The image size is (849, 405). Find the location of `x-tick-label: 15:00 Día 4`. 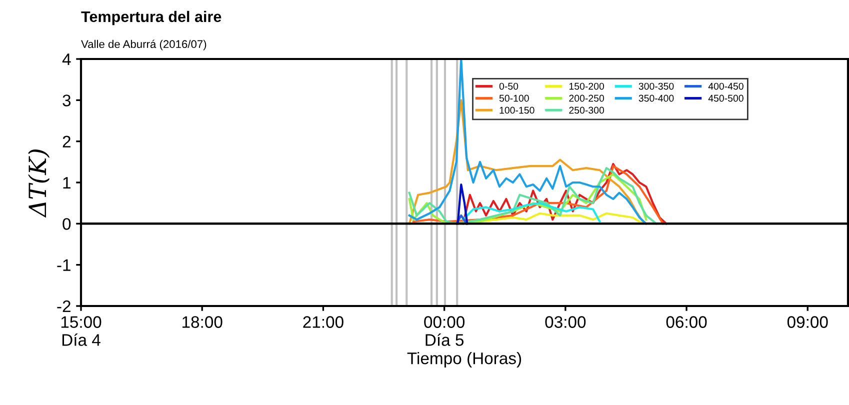

x-tick-label: 15:00 Día 4 is located at coordinates (81, 331).